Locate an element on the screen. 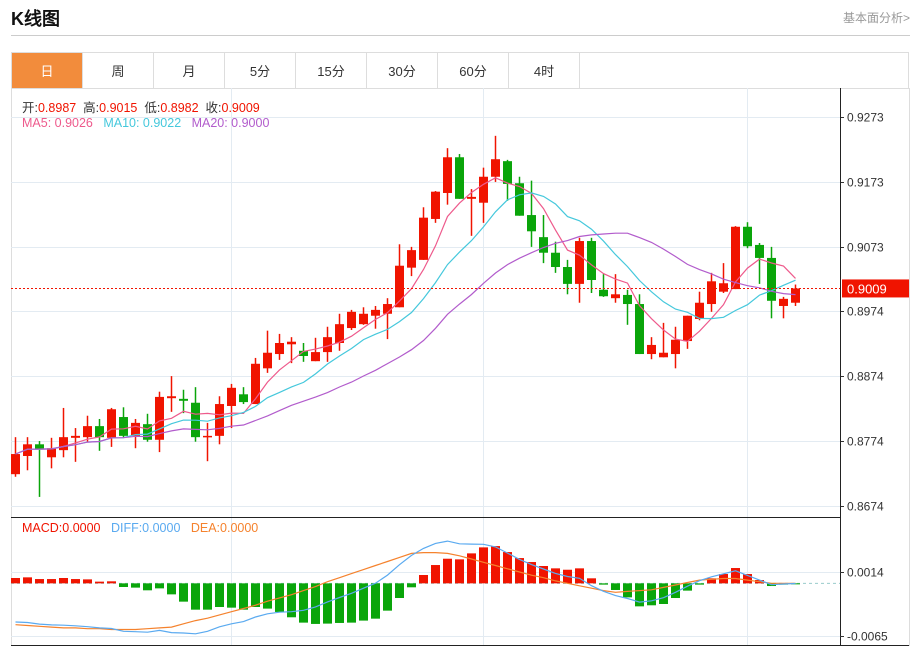 This screenshot has width=918, height=649. diff-line is located at coordinates (405, 587).